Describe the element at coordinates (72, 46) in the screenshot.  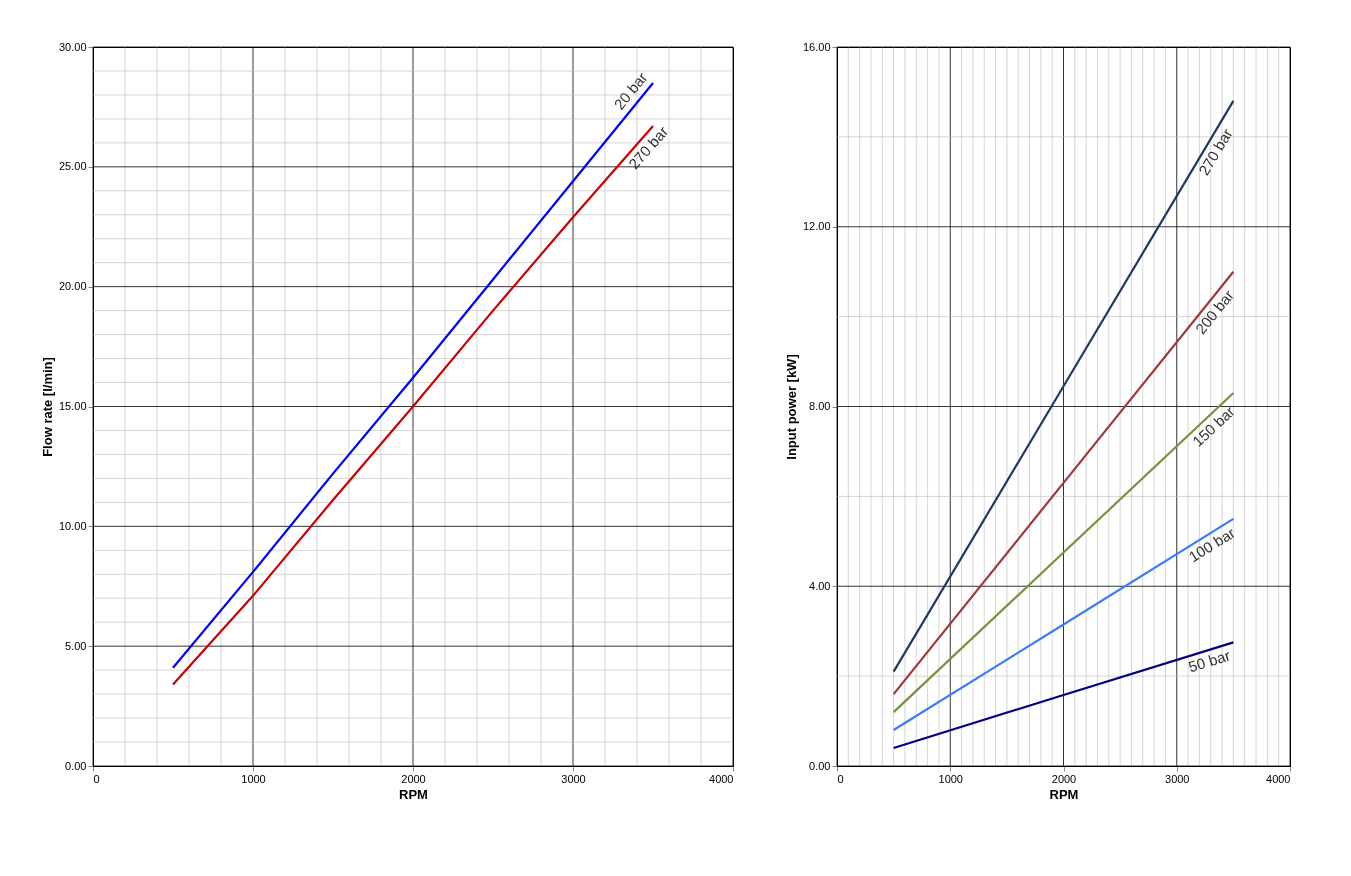
I see `y-tick-label: 30.00` at that location.